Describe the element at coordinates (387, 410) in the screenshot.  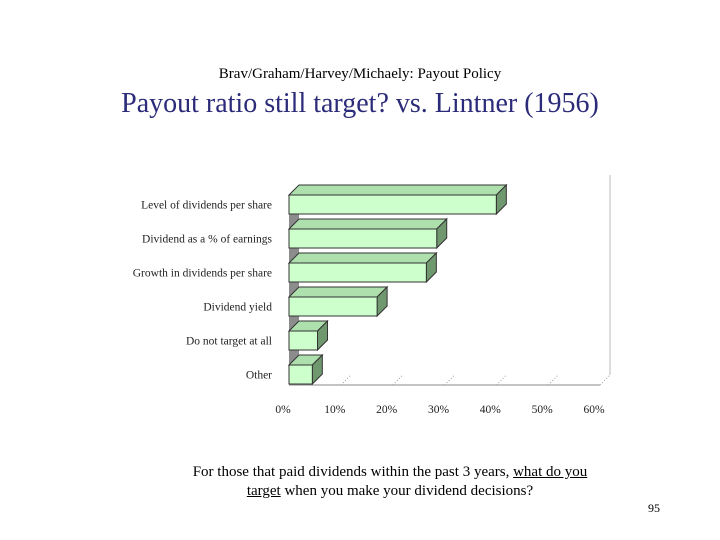
I see `x-tick-label: 20%` at that location.